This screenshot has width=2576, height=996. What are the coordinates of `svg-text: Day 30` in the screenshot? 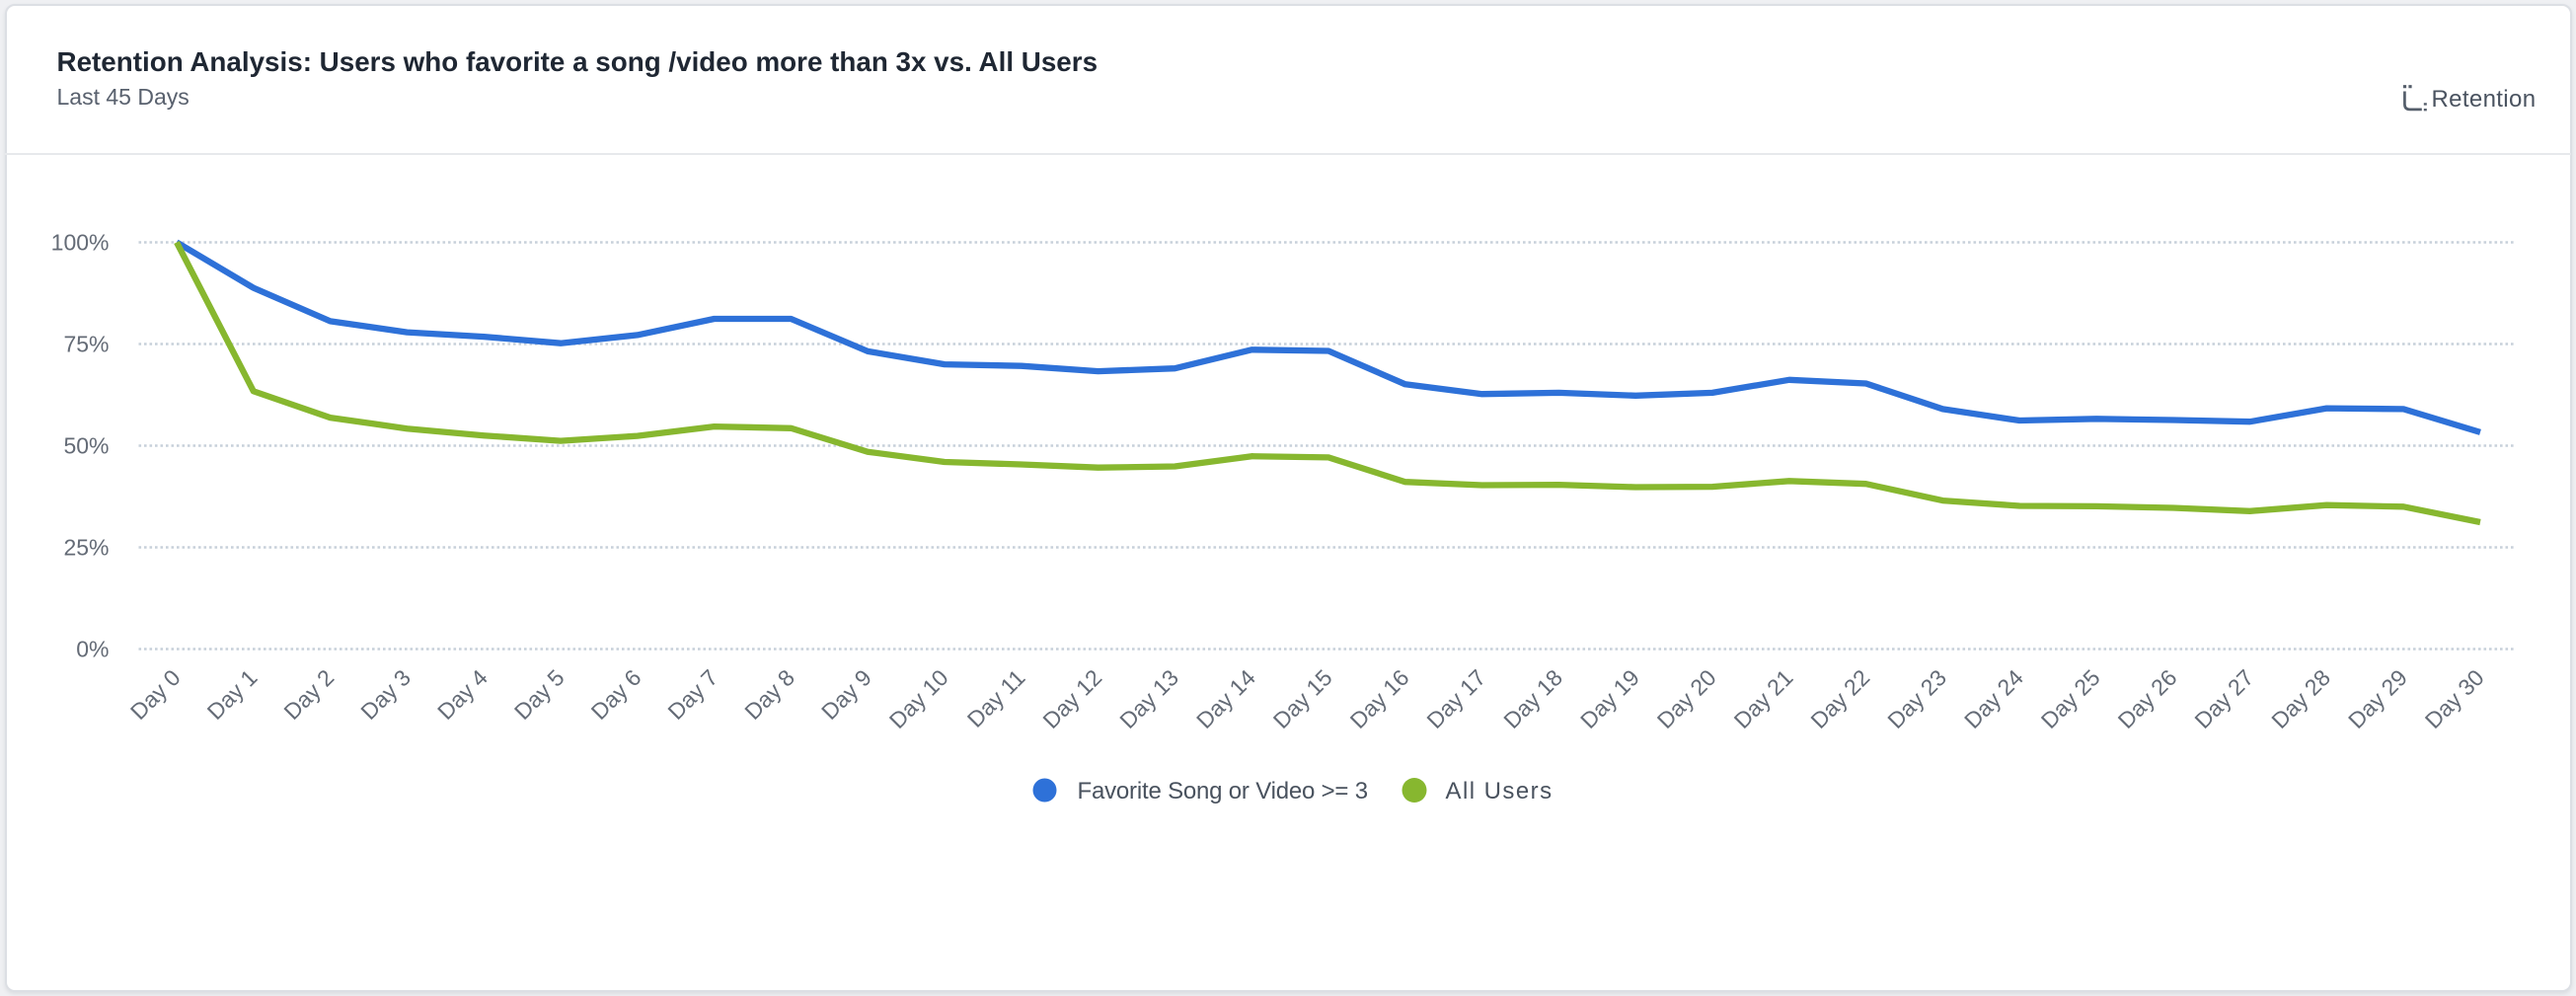 It's located at (2455, 698).